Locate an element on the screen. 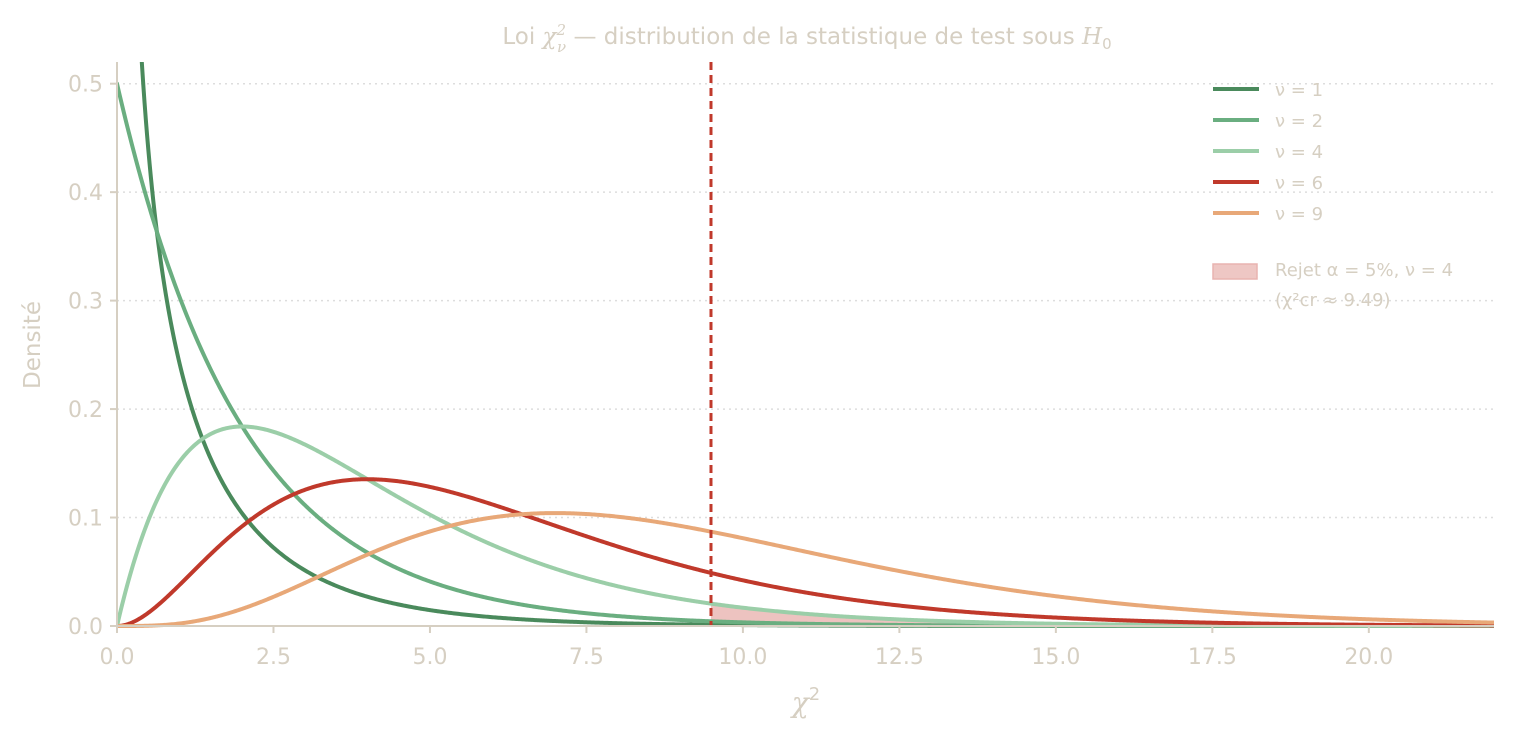 Image resolution: width=1514 pixels, height=739 pixels. x-tick-label: 10.0 is located at coordinates (742, 657).